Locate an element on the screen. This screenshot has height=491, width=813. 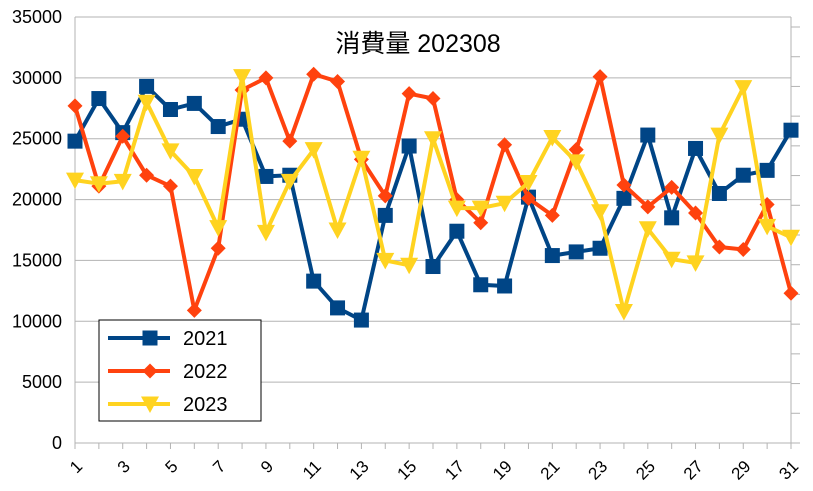
legend: 2021 2022 2023 is located at coordinates (180, 370).